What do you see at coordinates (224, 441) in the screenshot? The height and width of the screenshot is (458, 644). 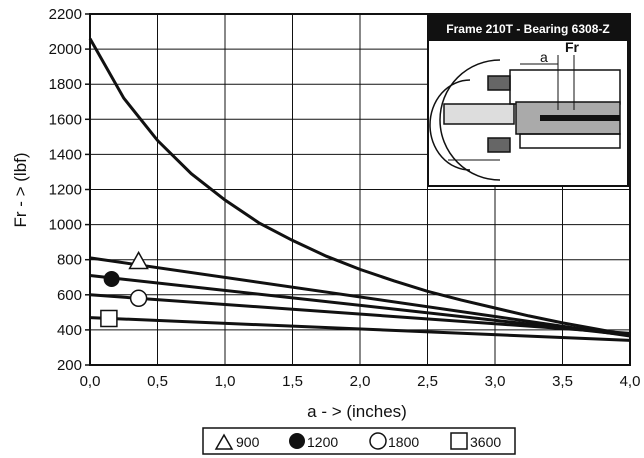 I see `legend-marker-triangle` at bounding box center [224, 441].